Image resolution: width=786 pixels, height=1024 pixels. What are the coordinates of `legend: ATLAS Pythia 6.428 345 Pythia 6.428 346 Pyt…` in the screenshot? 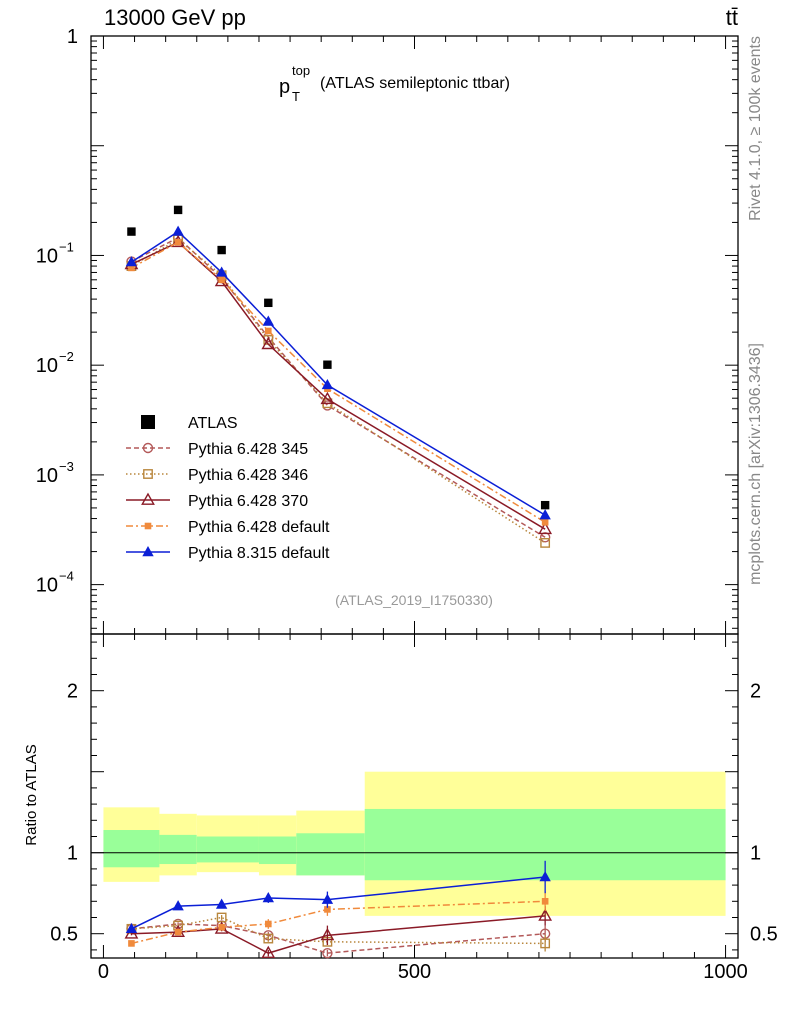 It's located at (228, 488).